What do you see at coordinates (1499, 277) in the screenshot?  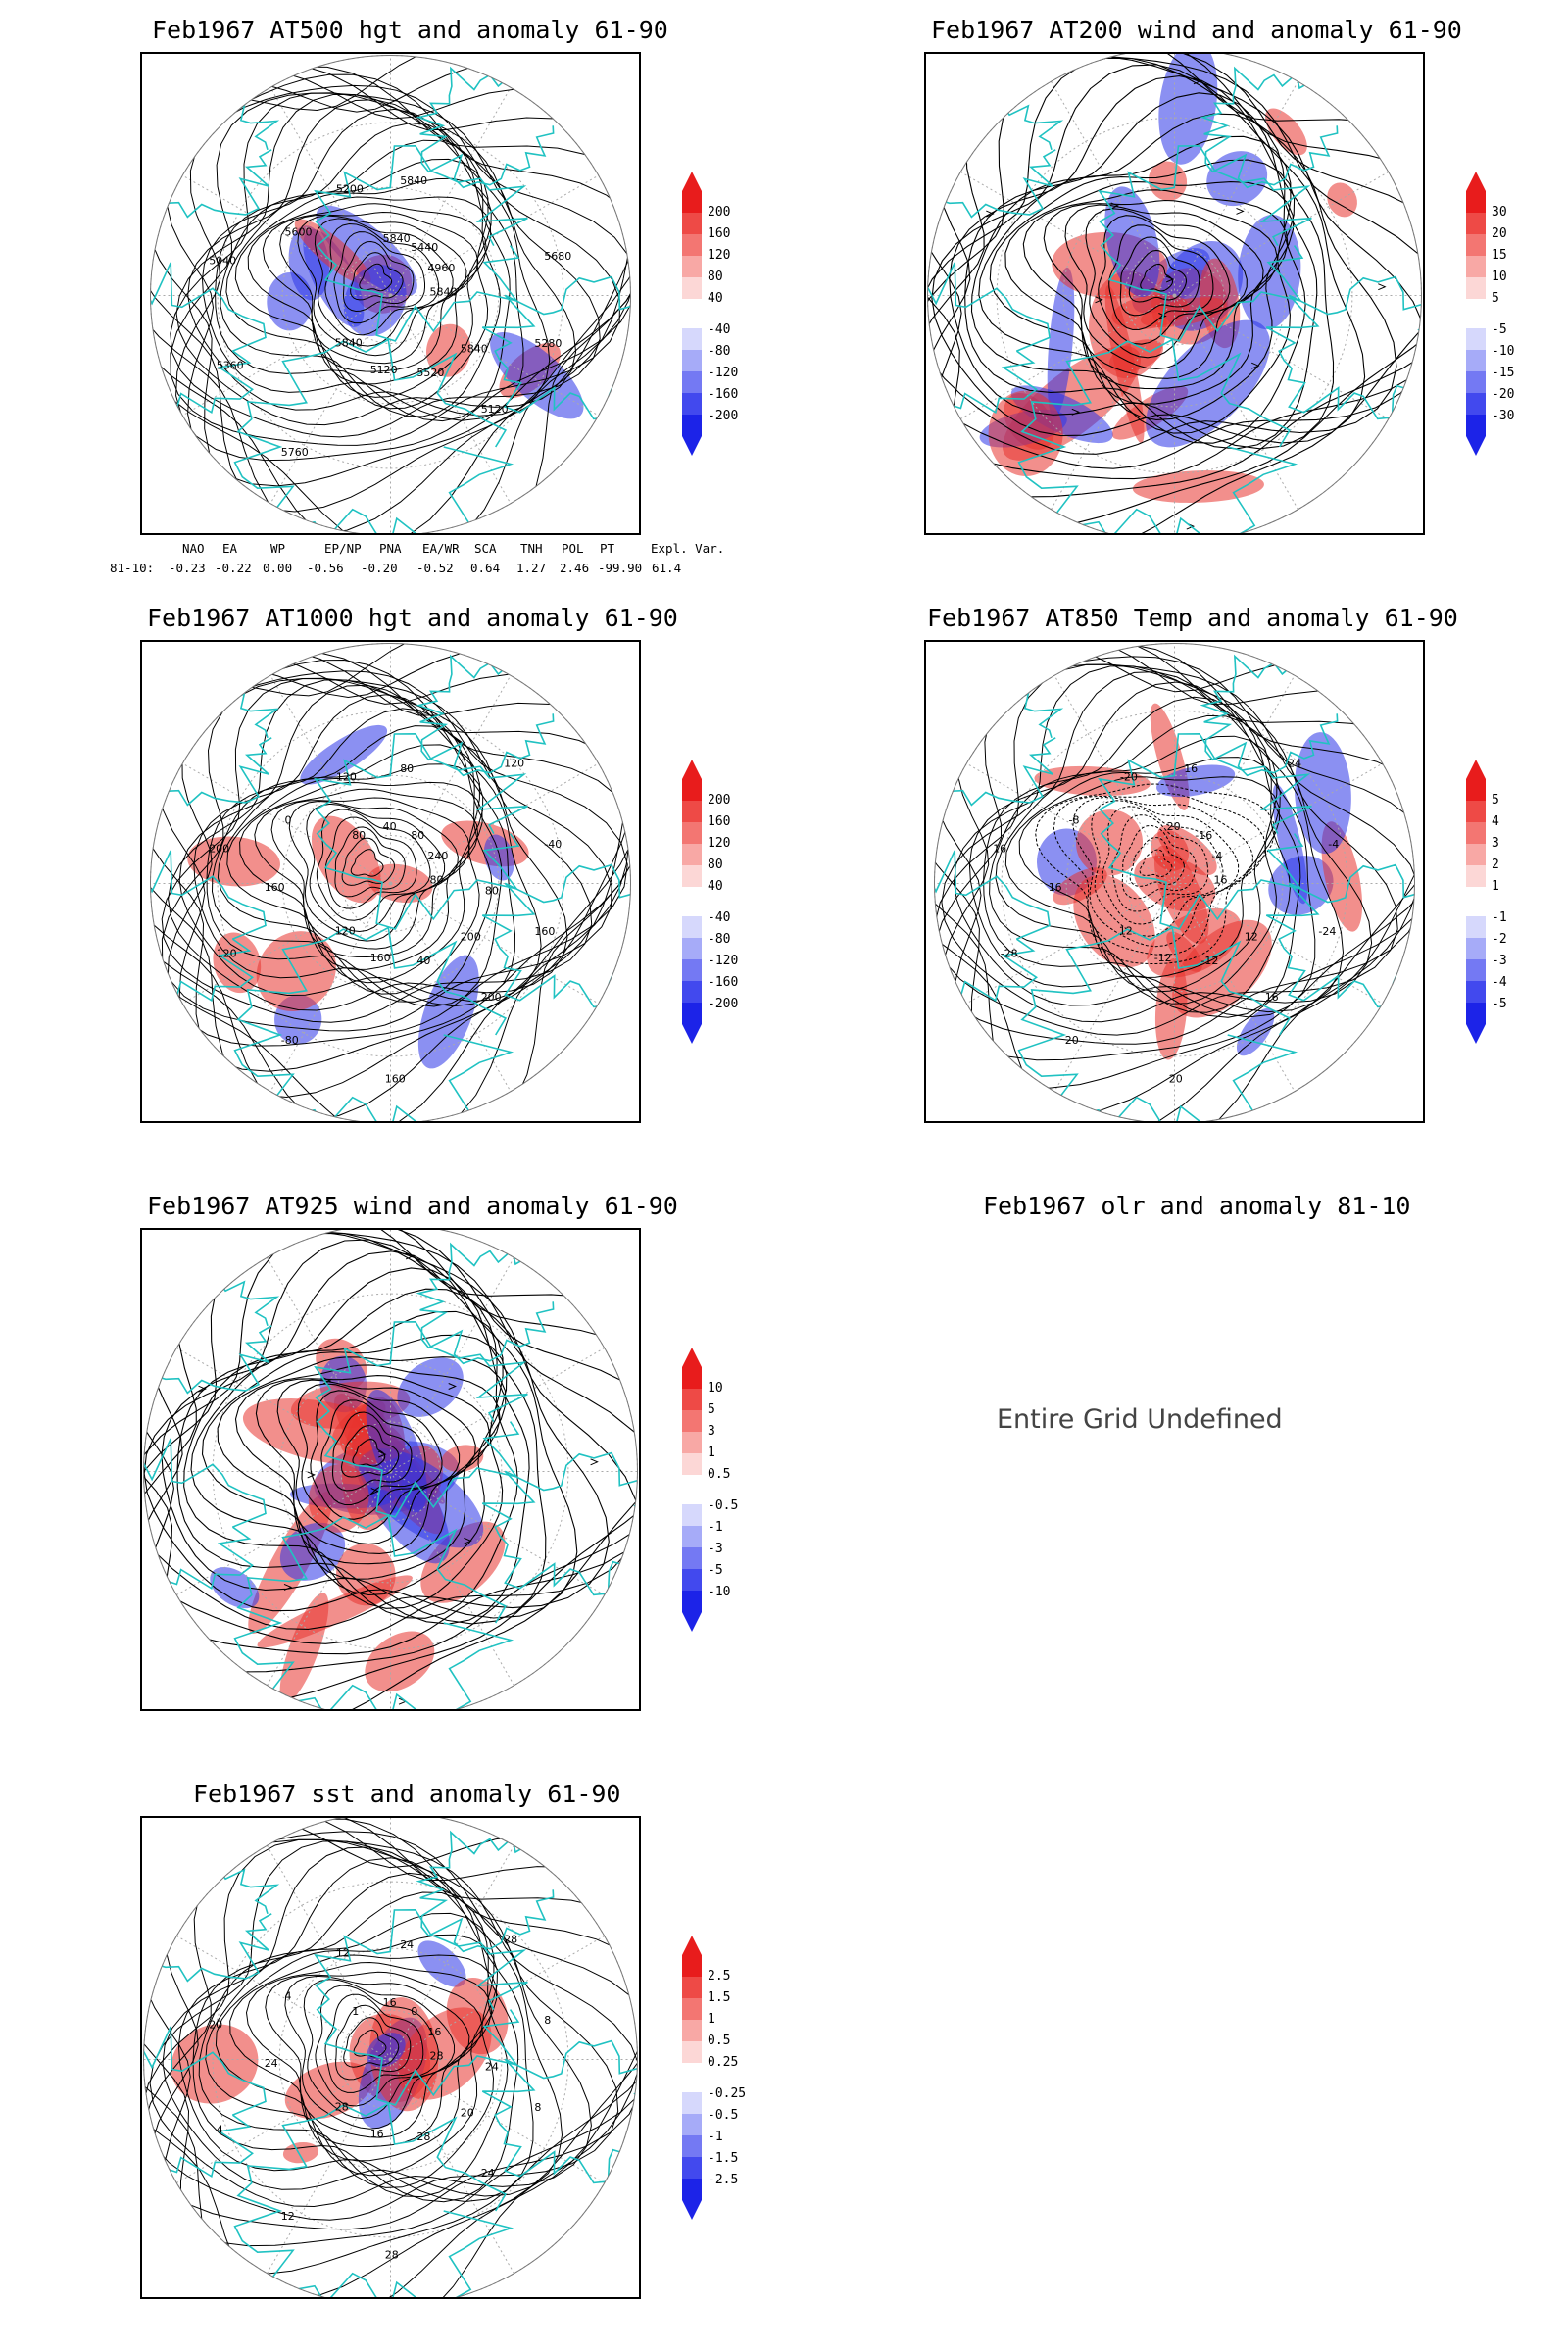 I see `colorbar-label: 10` at bounding box center [1499, 277].